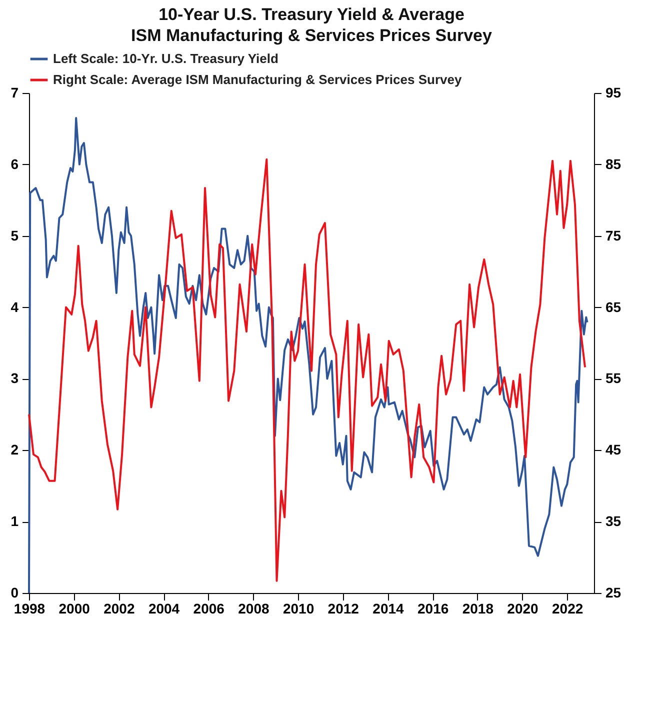 This screenshot has height=718, width=653. What do you see at coordinates (298, 608) in the screenshot?
I see `x-tick-label: 2010` at bounding box center [298, 608].